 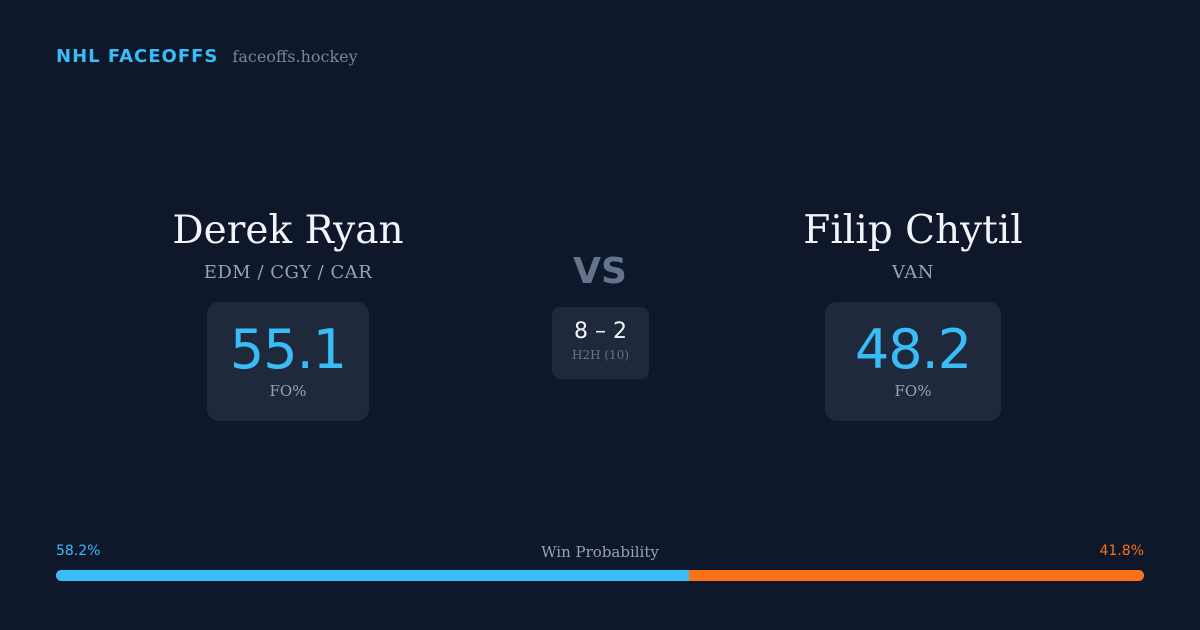 I want to click on brand-url: faceoffs.hockey, so click(x=295, y=56).